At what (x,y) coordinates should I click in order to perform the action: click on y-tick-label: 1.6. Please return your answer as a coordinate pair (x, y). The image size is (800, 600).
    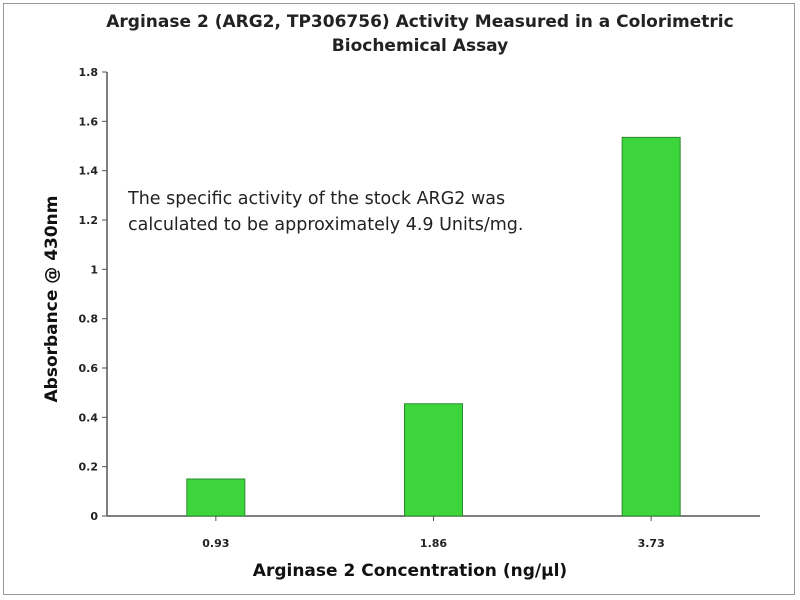
    Looking at the image, I should click on (89, 121).